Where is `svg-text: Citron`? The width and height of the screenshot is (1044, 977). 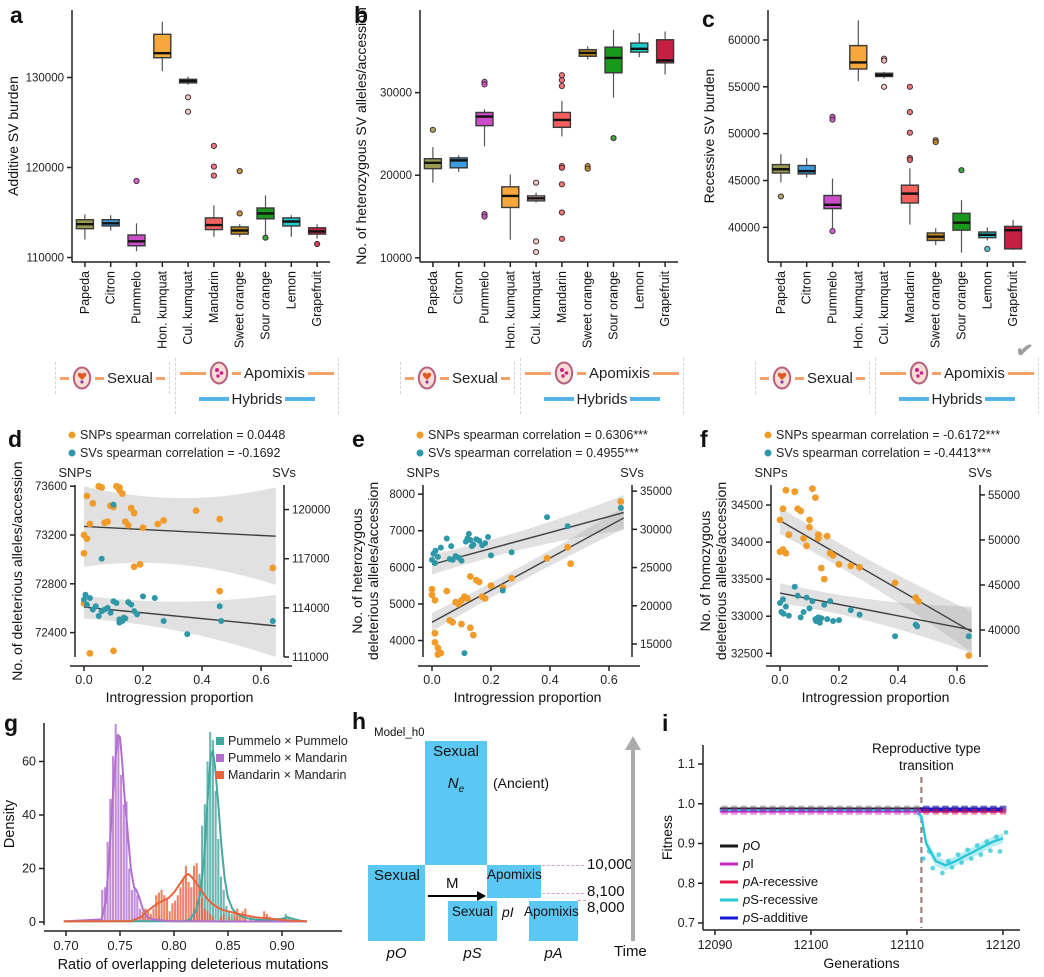
svg-text: Citron is located at coordinates (459, 287).